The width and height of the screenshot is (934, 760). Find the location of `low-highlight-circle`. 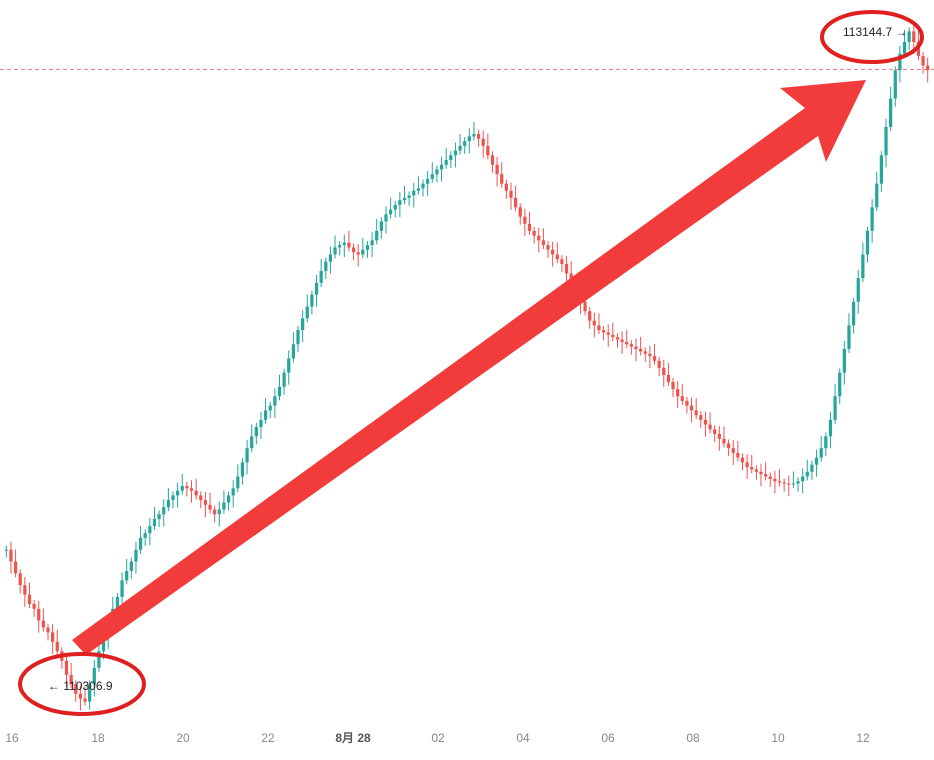

low-highlight-circle is located at coordinates (82, 684).